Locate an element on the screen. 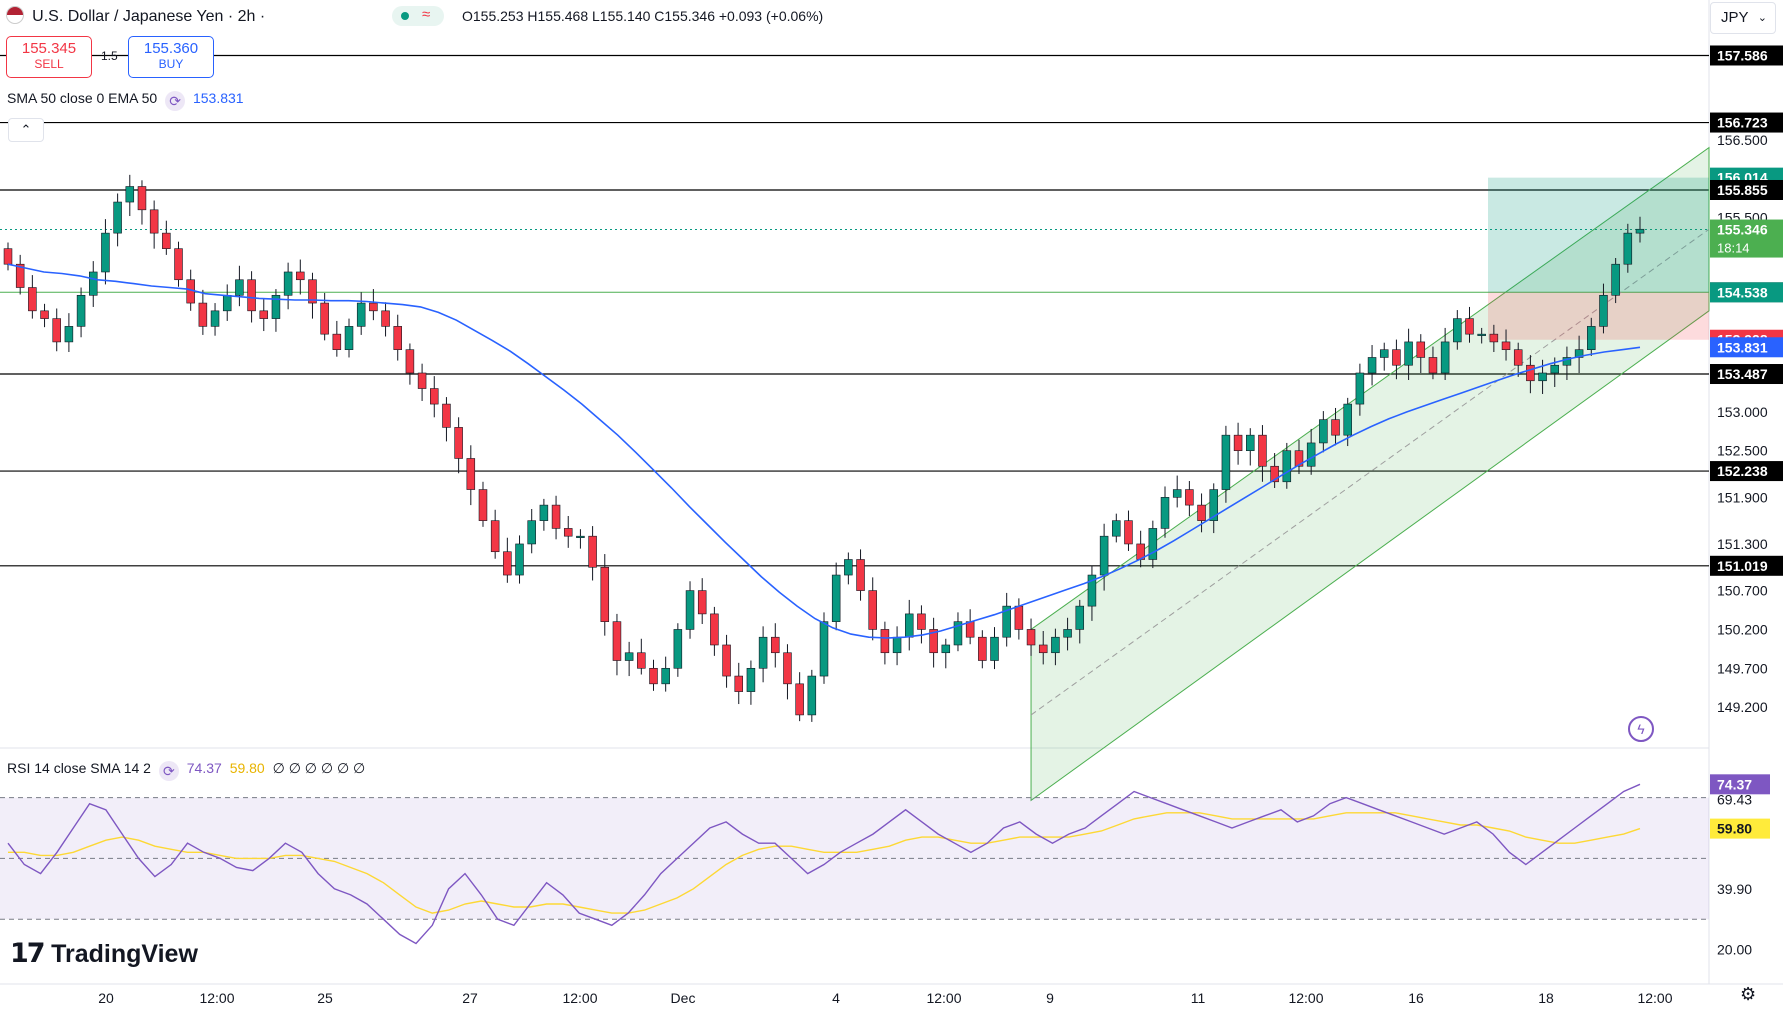  market-status: ≈ is located at coordinates (418, 16).